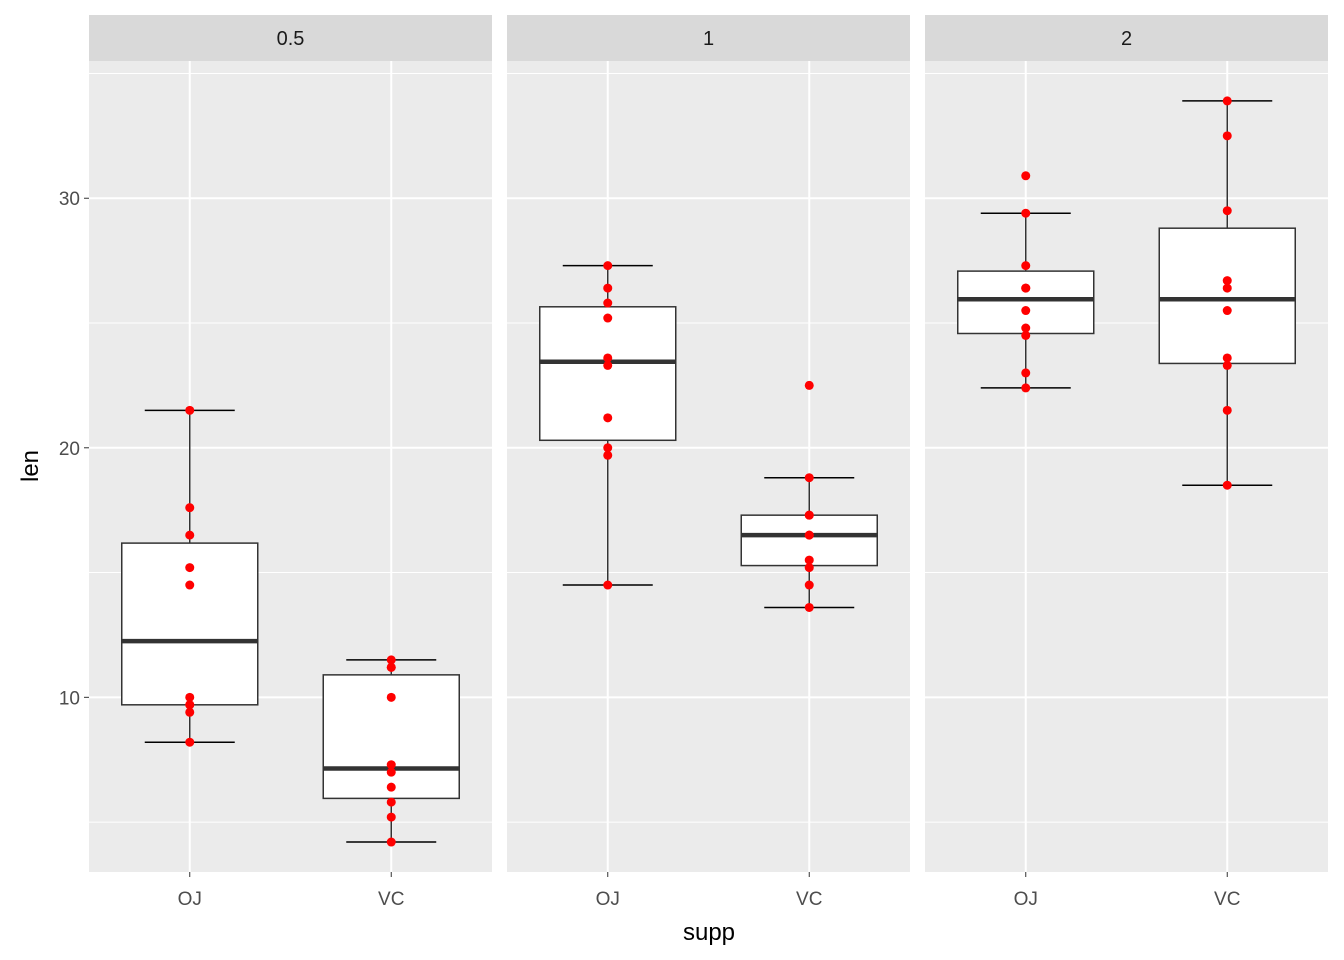 Image resolution: width=1344 pixels, height=960 pixels. I want to click on y-axis-title: len, so click(30, 466).